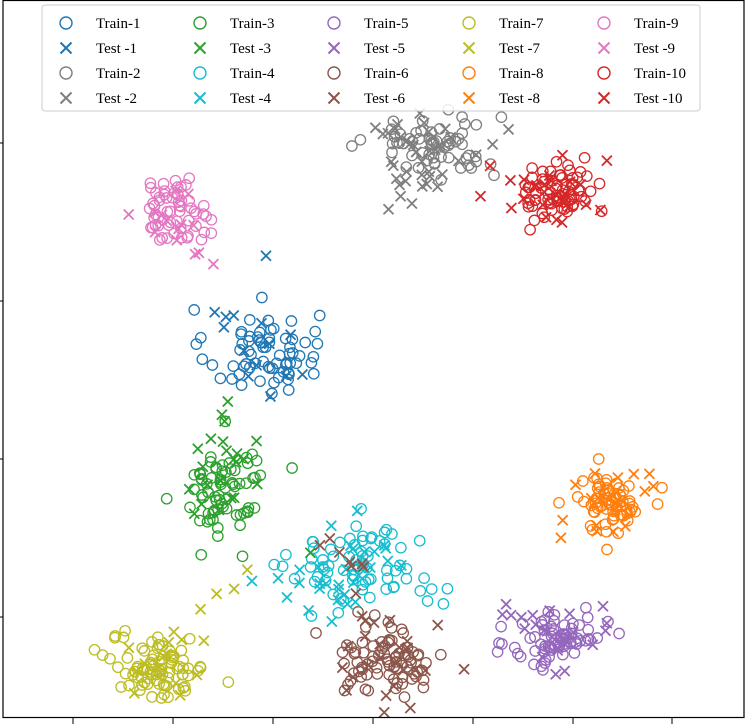 The height and width of the screenshot is (728, 747). I want to click on legend-label: Train-8, so click(521, 74).